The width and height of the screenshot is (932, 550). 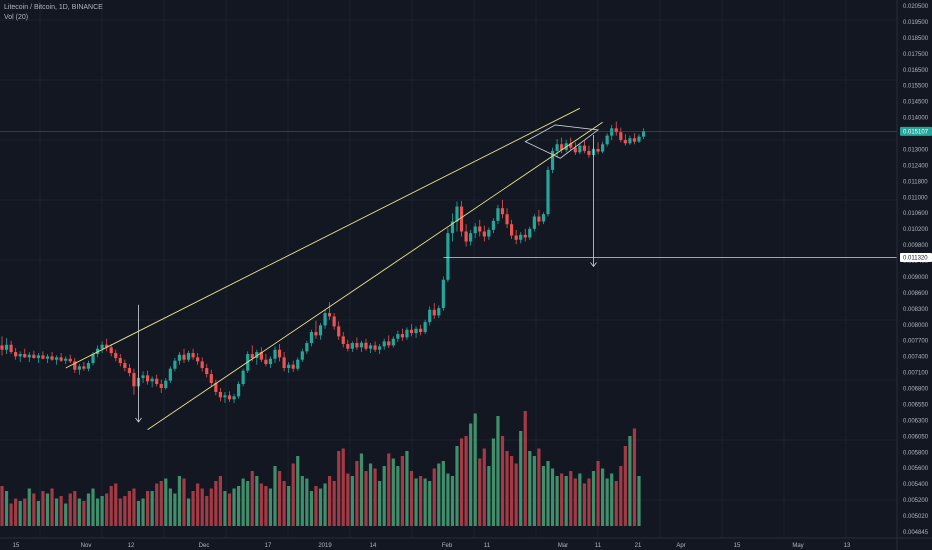 What do you see at coordinates (16, 546) in the screenshot?
I see `time-tick-label: 15` at bounding box center [16, 546].